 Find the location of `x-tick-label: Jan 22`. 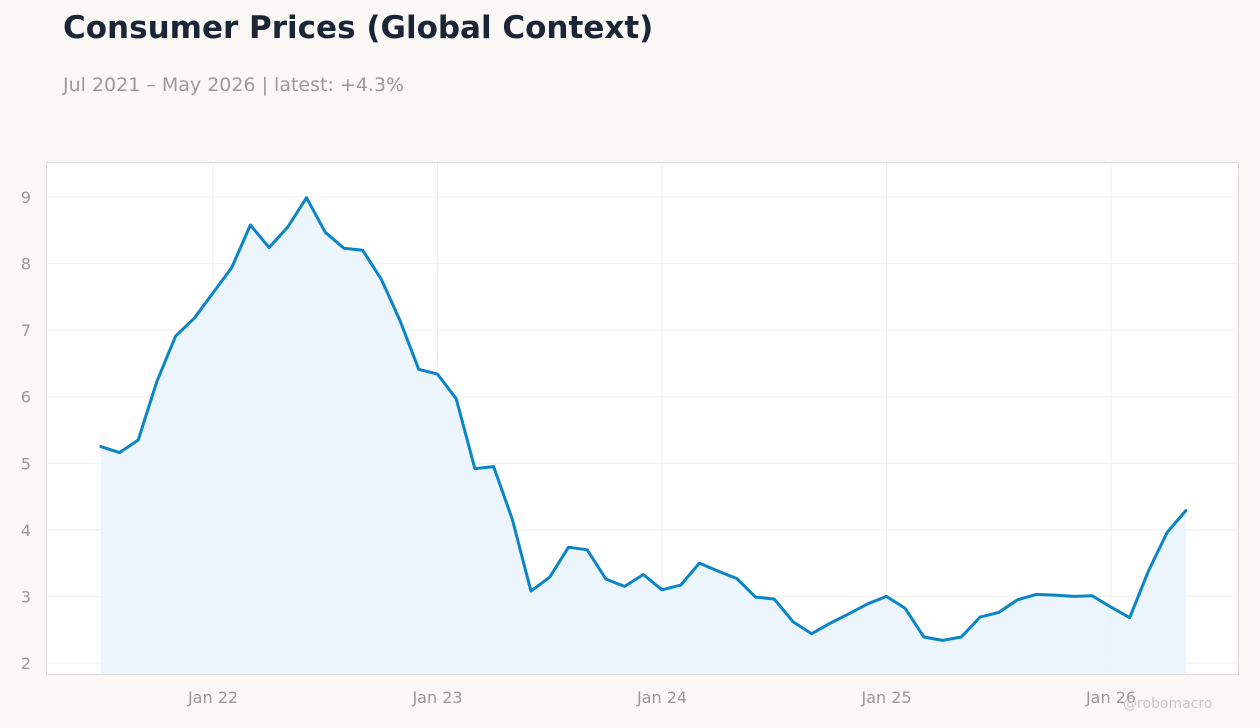

x-tick-label: Jan 22 is located at coordinates (212, 697).